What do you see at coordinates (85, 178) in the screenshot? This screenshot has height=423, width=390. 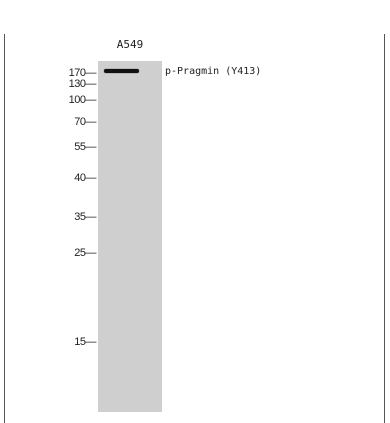 I see `marker-40: 40—` at bounding box center [85, 178].